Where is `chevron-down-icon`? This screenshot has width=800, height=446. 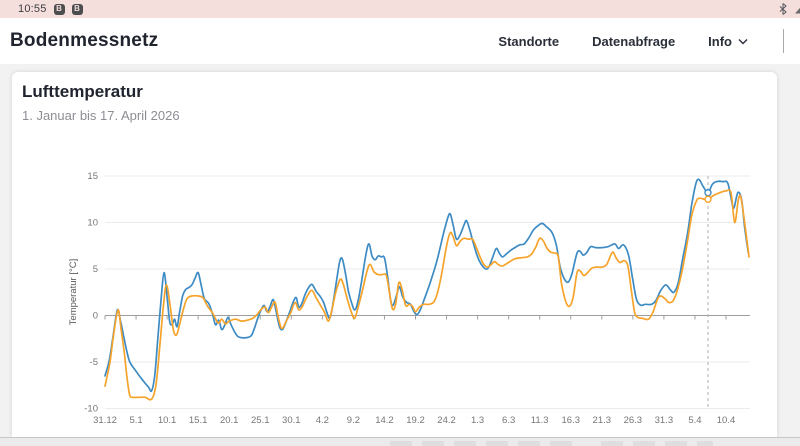 chevron-down-icon is located at coordinates (743, 41).